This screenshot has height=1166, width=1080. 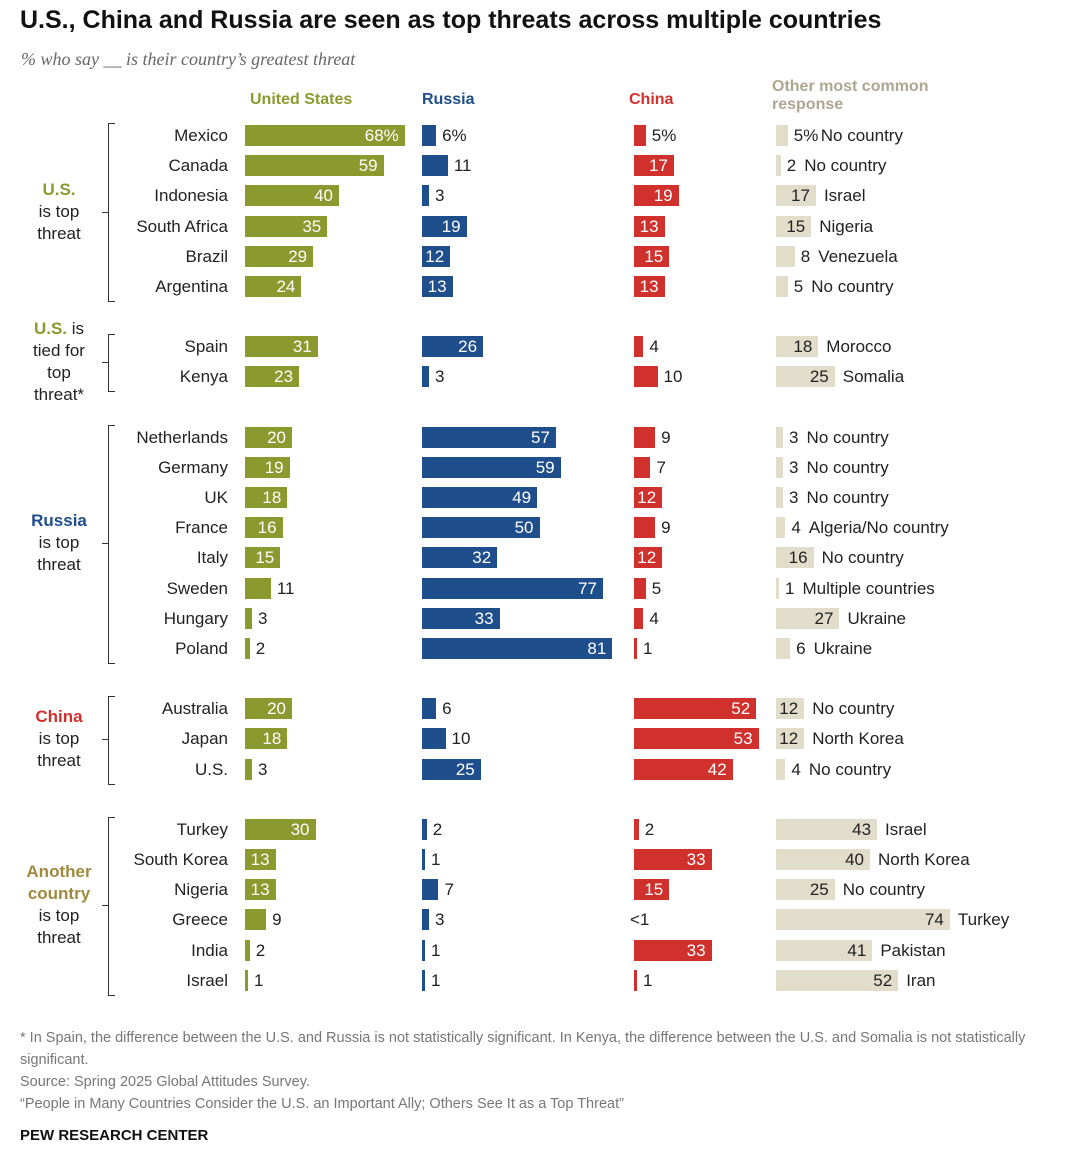 I want to click on table-row: Germany 19 59 7 3 No country, so click(x=540, y=468).